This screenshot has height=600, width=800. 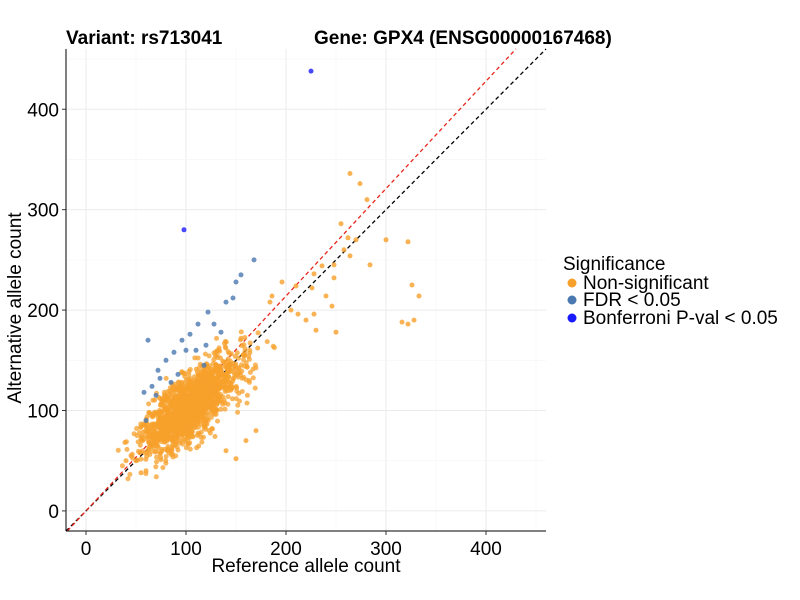 What do you see at coordinates (186, 549) in the screenshot?
I see `x-tick-label: 100` at bounding box center [186, 549].